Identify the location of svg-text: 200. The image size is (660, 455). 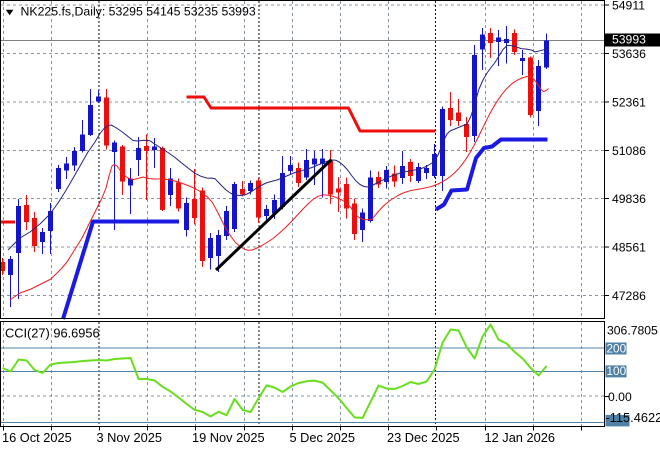
(617, 348).